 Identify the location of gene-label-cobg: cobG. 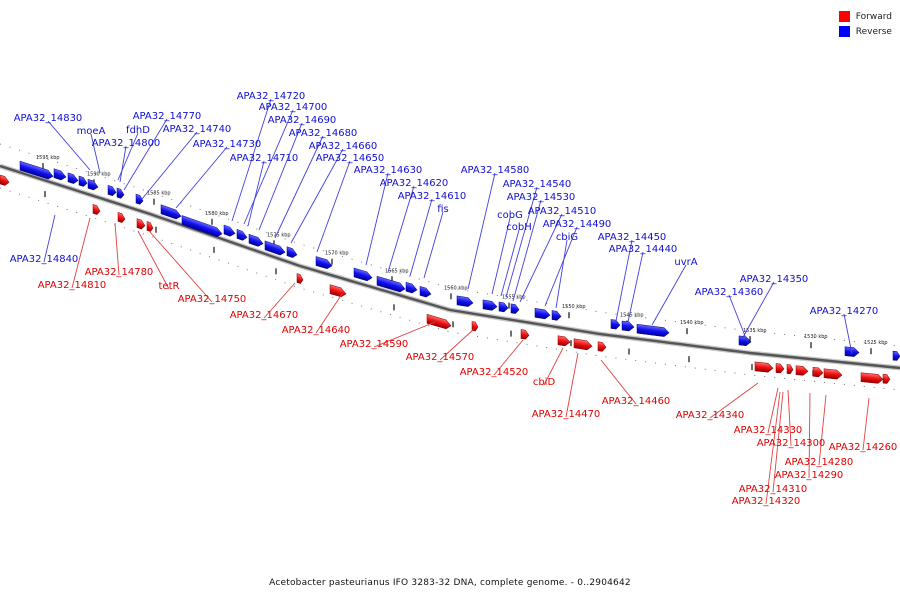
(510, 215).